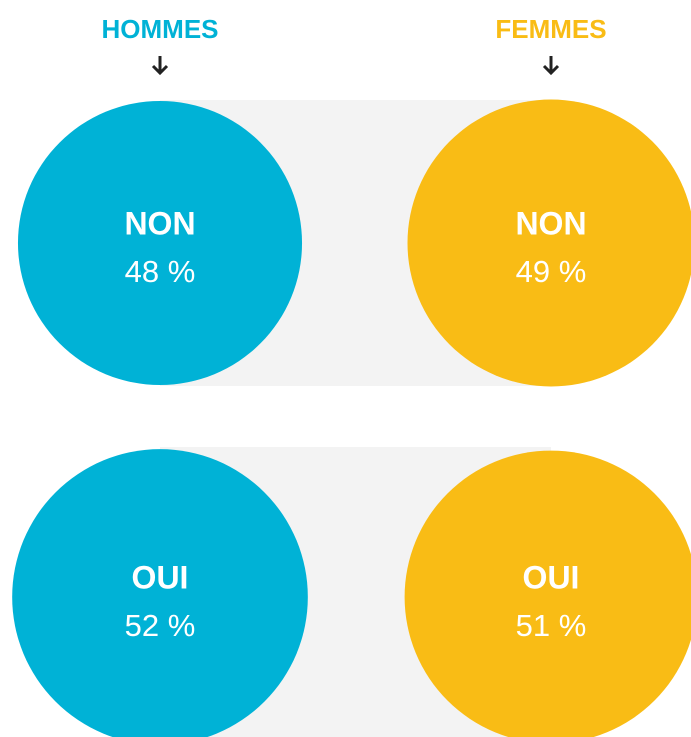 This screenshot has height=737, width=691. What do you see at coordinates (160, 625) in the screenshot?
I see `value-label: 52 %` at bounding box center [160, 625].